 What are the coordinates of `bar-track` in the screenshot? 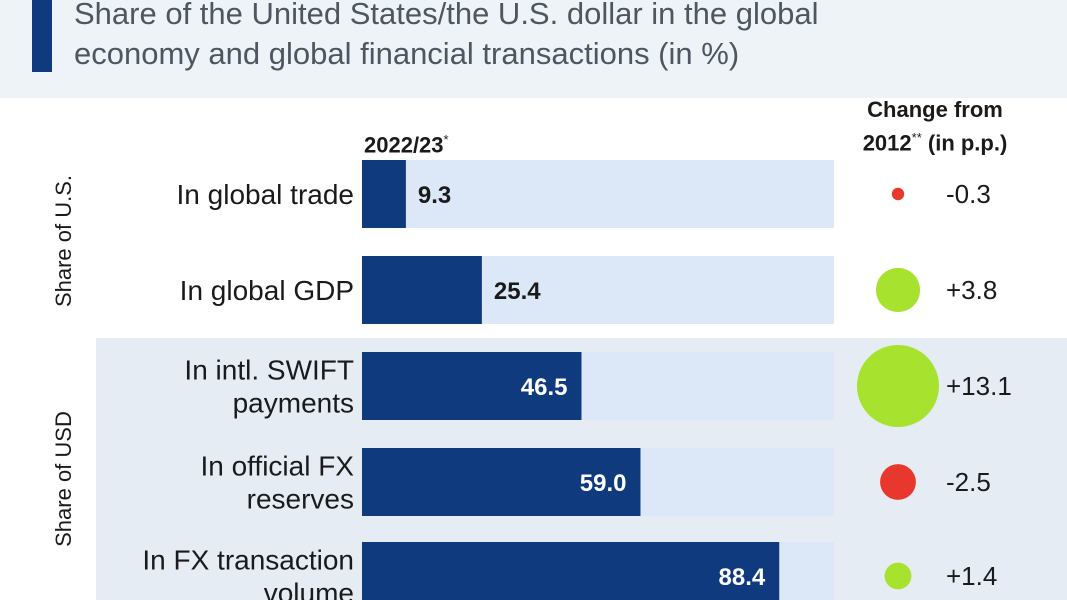 It's located at (598, 194).